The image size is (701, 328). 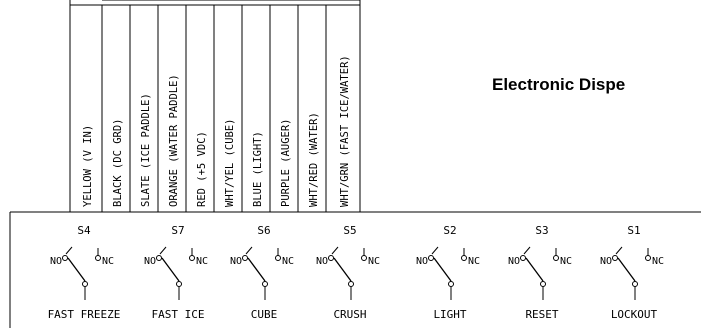 I want to click on switch-name: RESET, so click(x=541, y=314).